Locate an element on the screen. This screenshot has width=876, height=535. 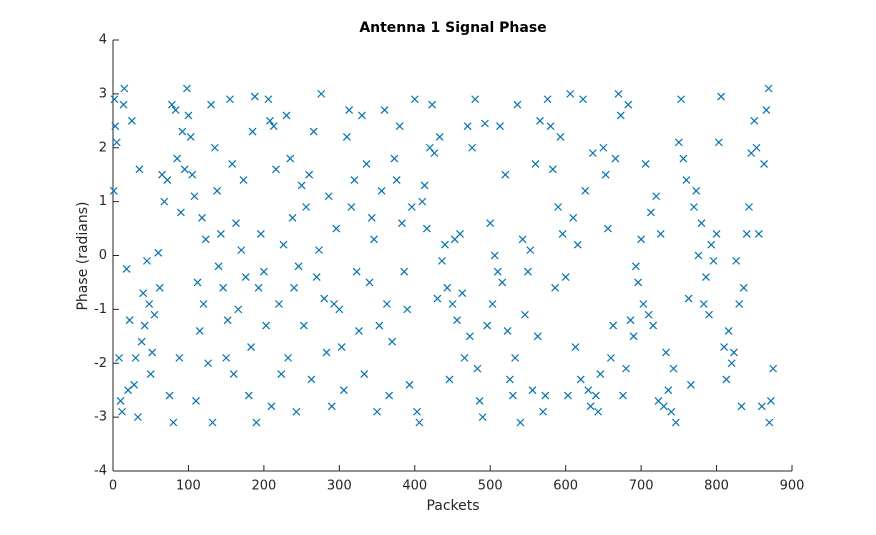
y-tick-label: 1 is located at coordinates (103, 201).